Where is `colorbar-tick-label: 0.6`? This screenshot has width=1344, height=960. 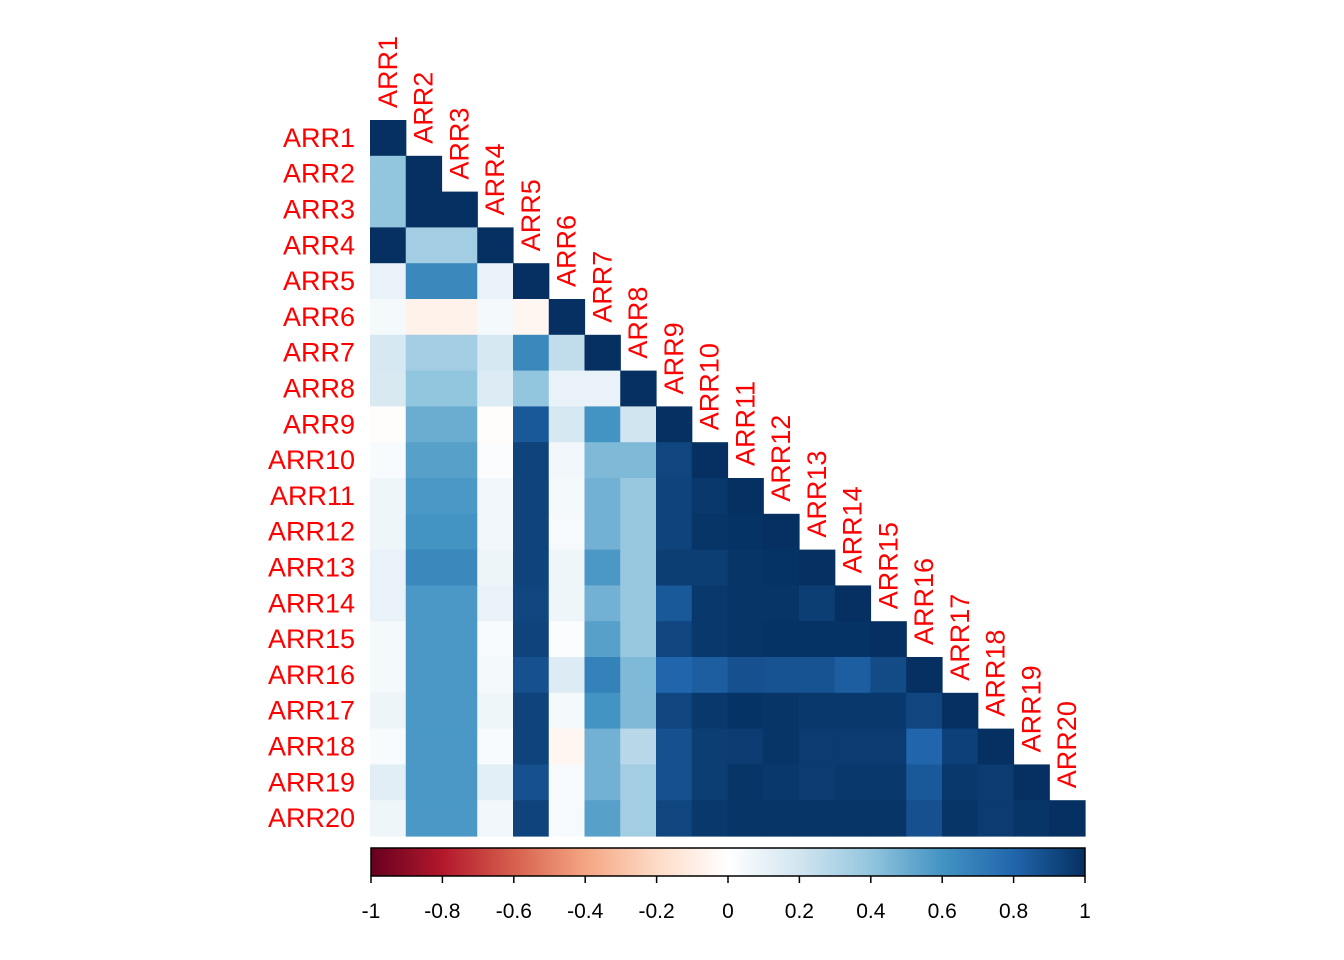 colorbar-tick-label: 0.6 is located at coordinates (942, 911).